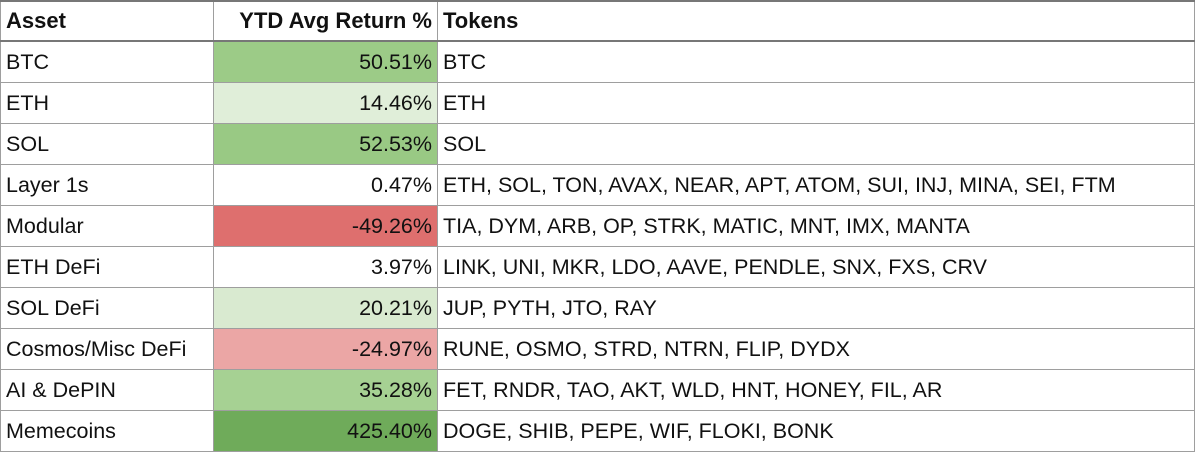 Image resolution: width=1199 pixels, height=452 pixels. What do you see at coordinates (325, 308) in the screenshot?
I see `return-cell: 20.21%` at bounding box center [325, 308].